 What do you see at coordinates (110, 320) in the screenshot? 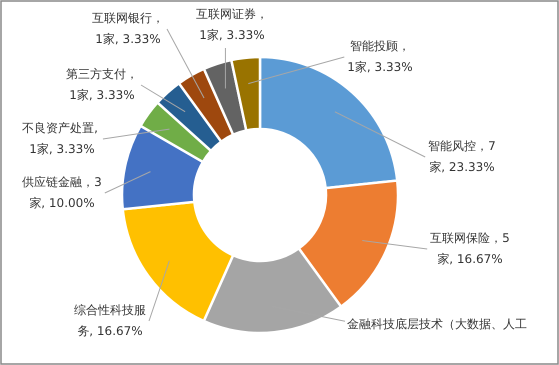
I see `slice-label: 综合性科技服务, 16.67%` at bounding box center [110, 320].